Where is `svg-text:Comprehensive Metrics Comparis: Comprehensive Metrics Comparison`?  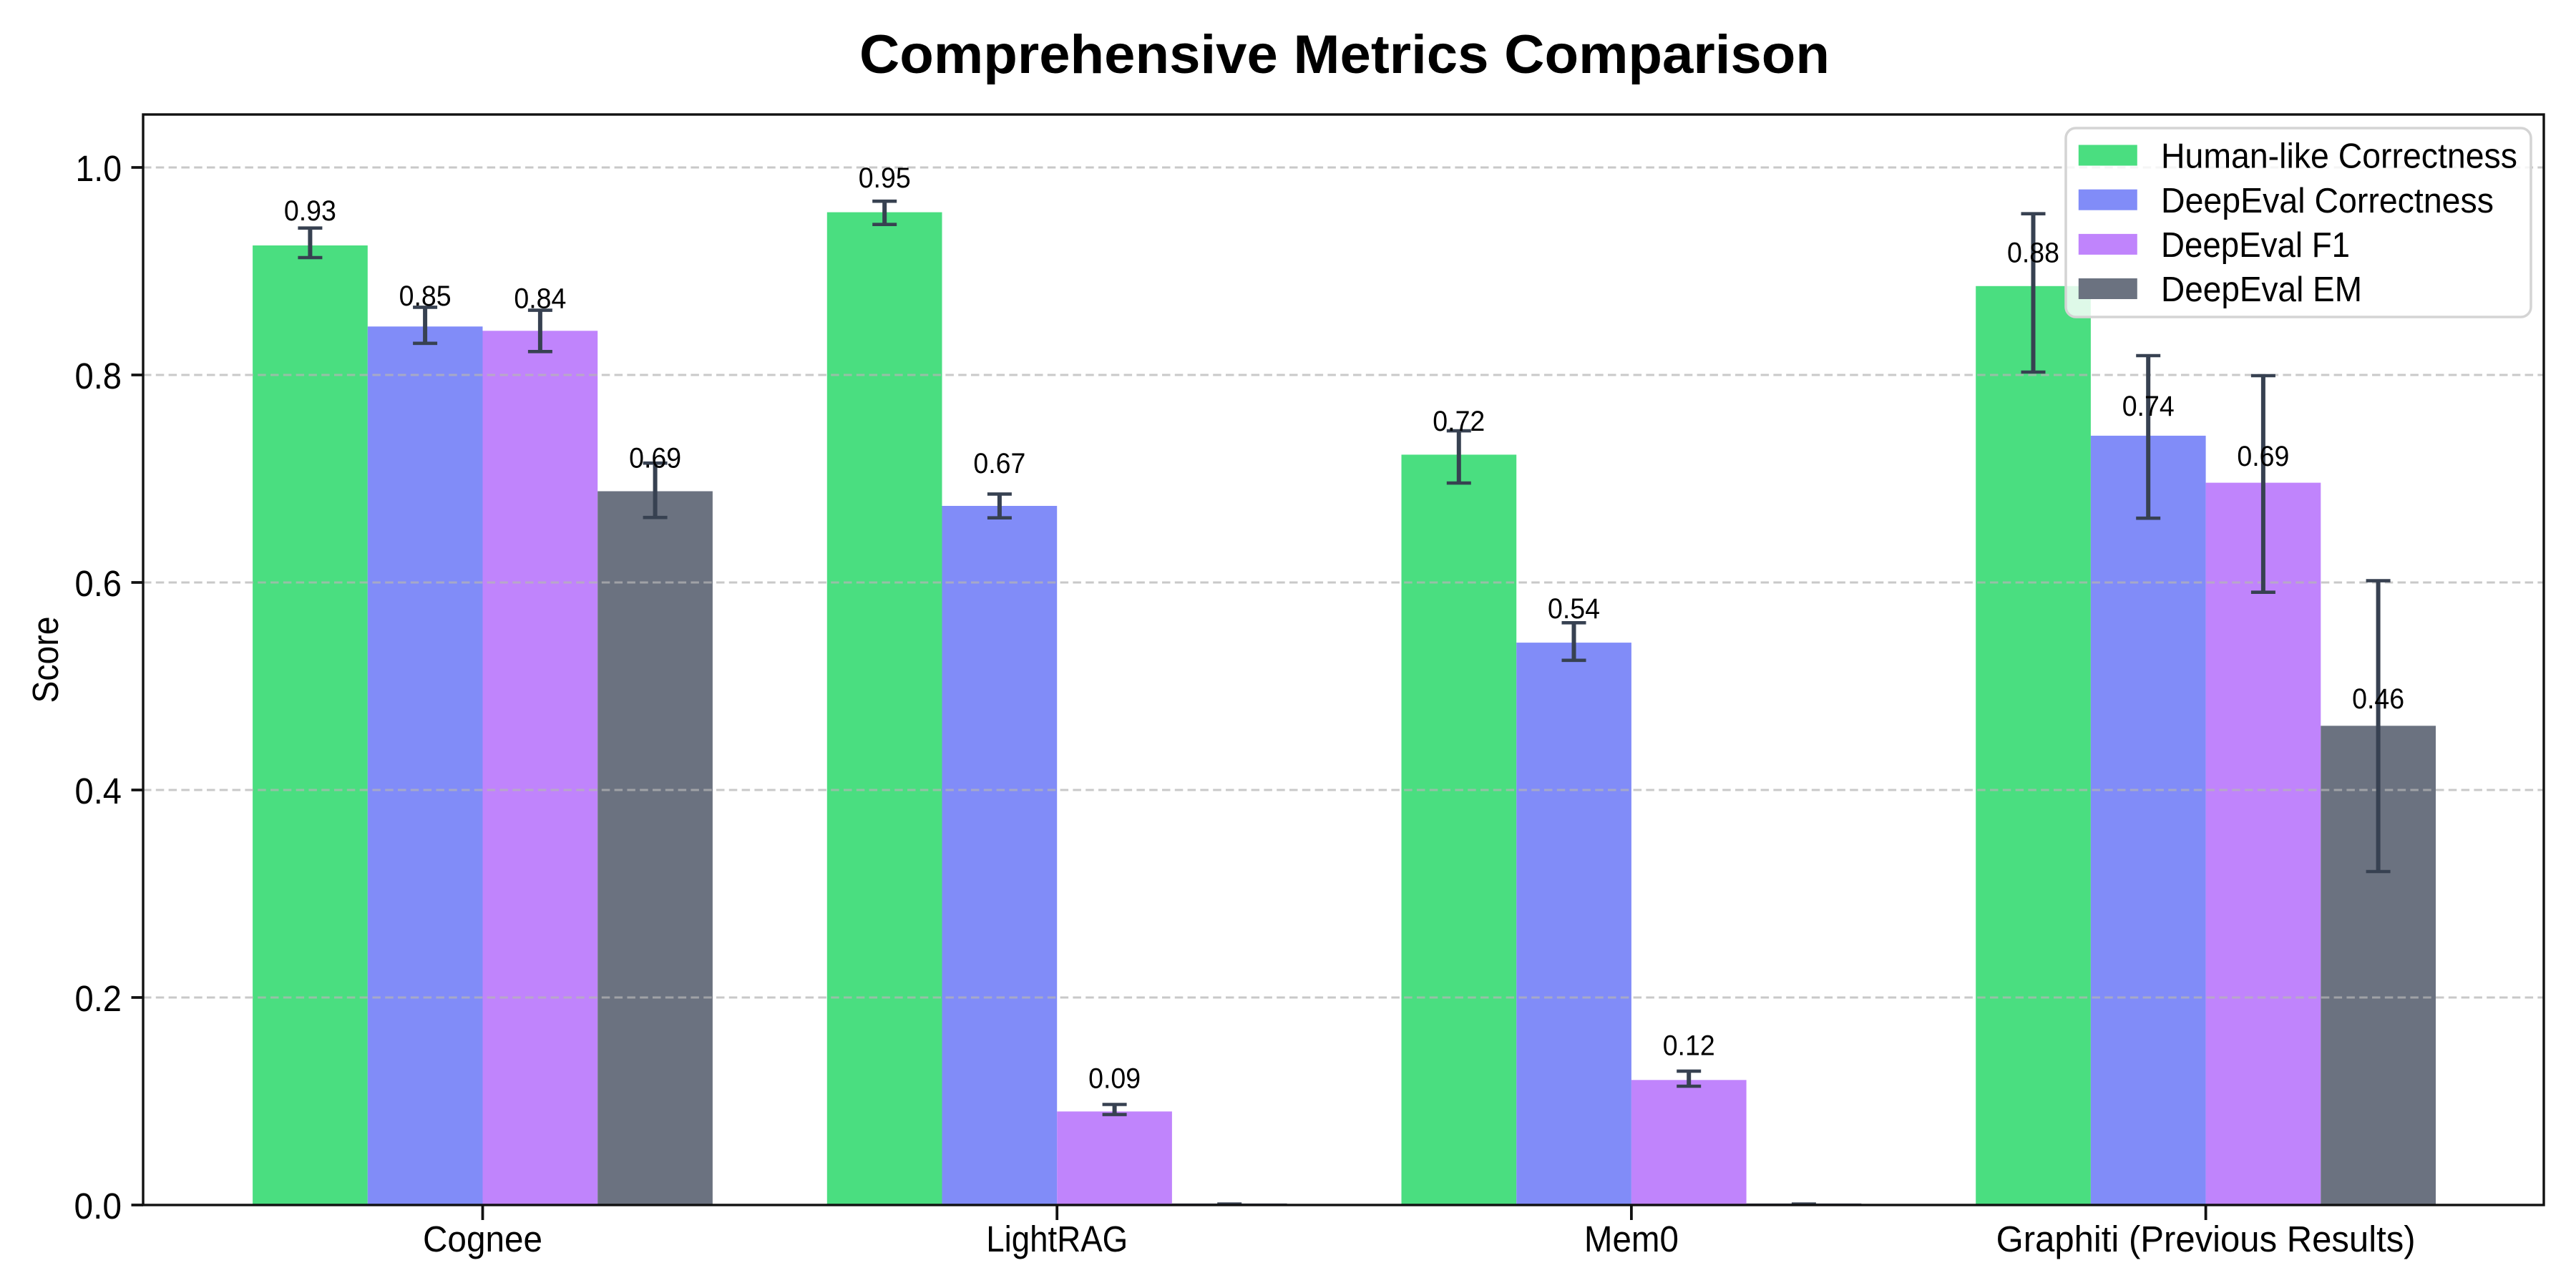
svg-text:Comprehensive Metrics Comparis: Comprehensive Metrics Comparison is located at coordinates (1344, 54).